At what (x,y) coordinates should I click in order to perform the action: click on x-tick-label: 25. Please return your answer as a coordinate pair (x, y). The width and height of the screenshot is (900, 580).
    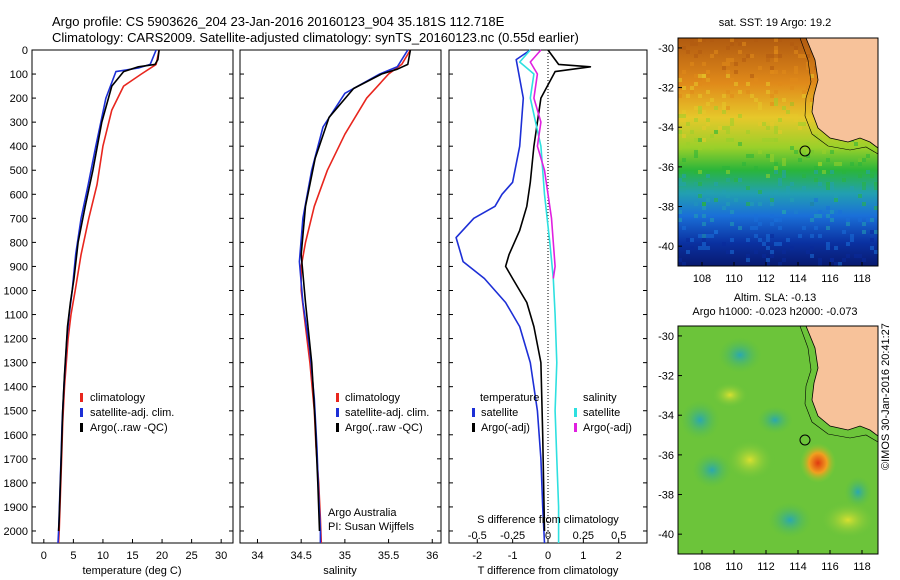
    Looking at the image, I should click on (191, 556).